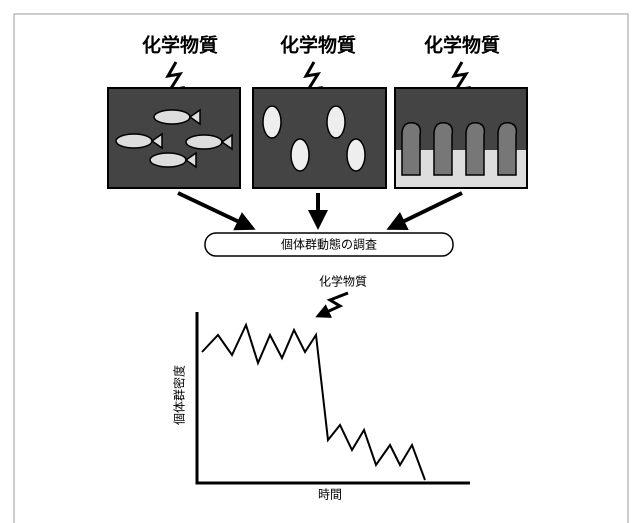 Image resolution: width=642 pixels, height=523 pixels. I want to click on worm-panel, so click(461, 138).